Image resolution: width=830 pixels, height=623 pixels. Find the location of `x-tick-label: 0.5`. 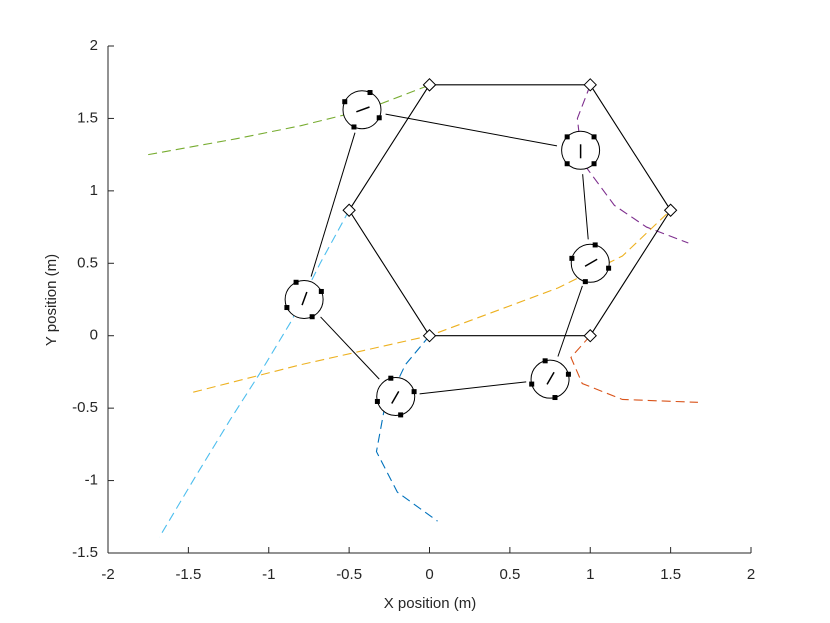

x-tick-label: 0.5 is located at coordinates (509, 574).